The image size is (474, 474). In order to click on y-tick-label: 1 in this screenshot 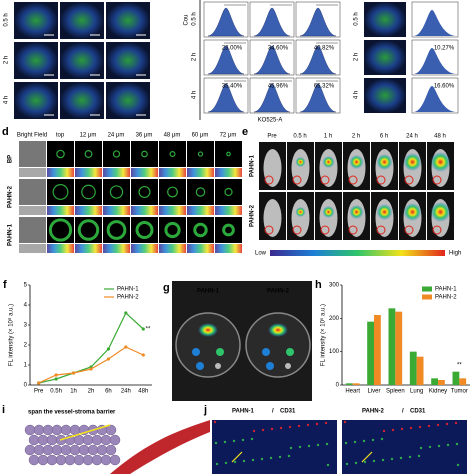, I will do `click(26, 366)`.